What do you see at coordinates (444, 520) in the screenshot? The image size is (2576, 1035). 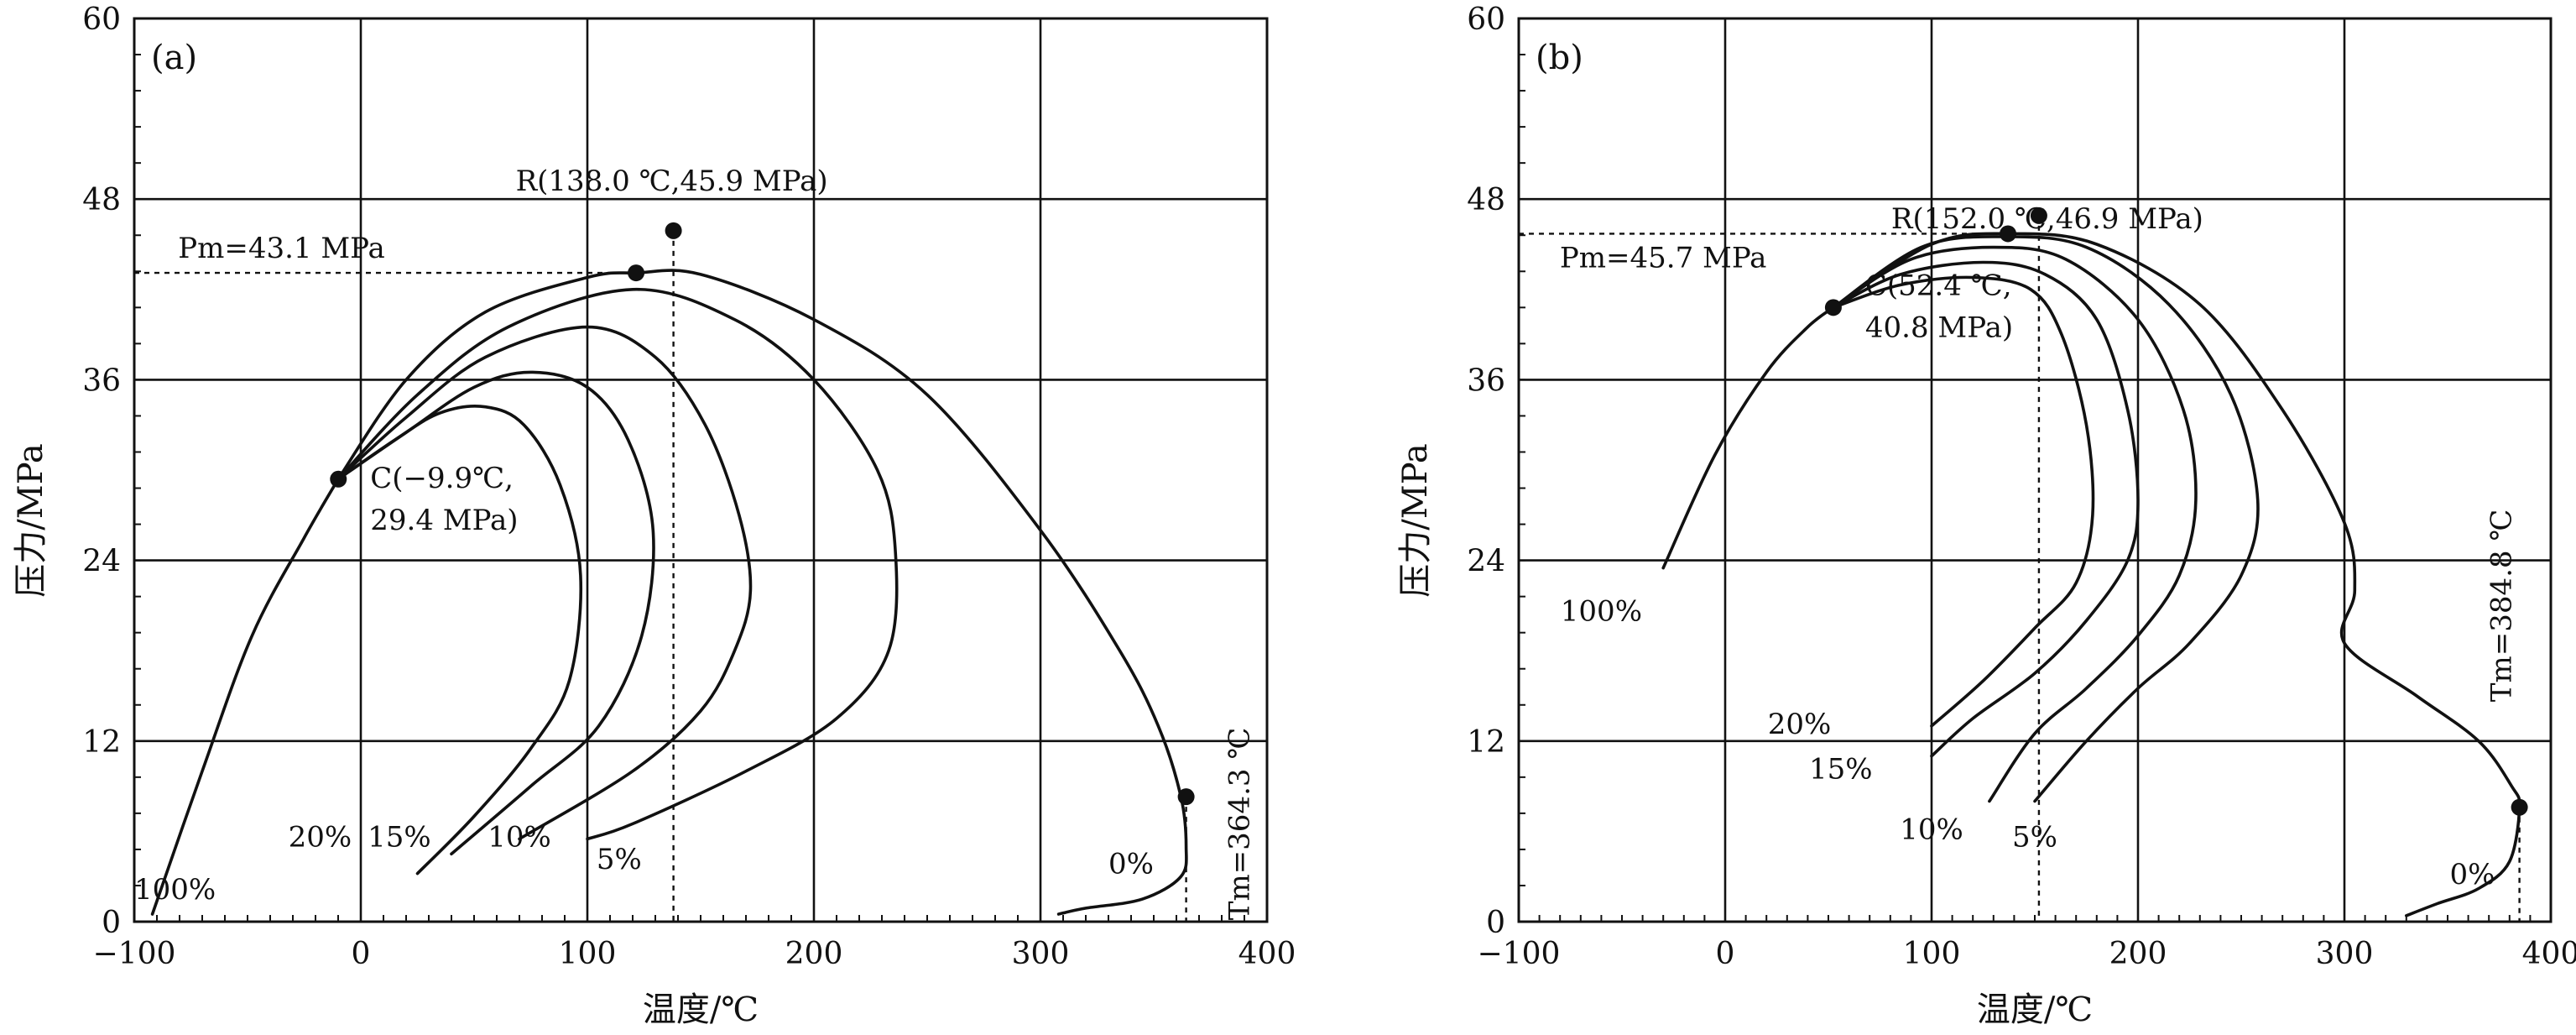 I see `c-label-line2: 29.4 MPa)` at bounding box center [444, 520].